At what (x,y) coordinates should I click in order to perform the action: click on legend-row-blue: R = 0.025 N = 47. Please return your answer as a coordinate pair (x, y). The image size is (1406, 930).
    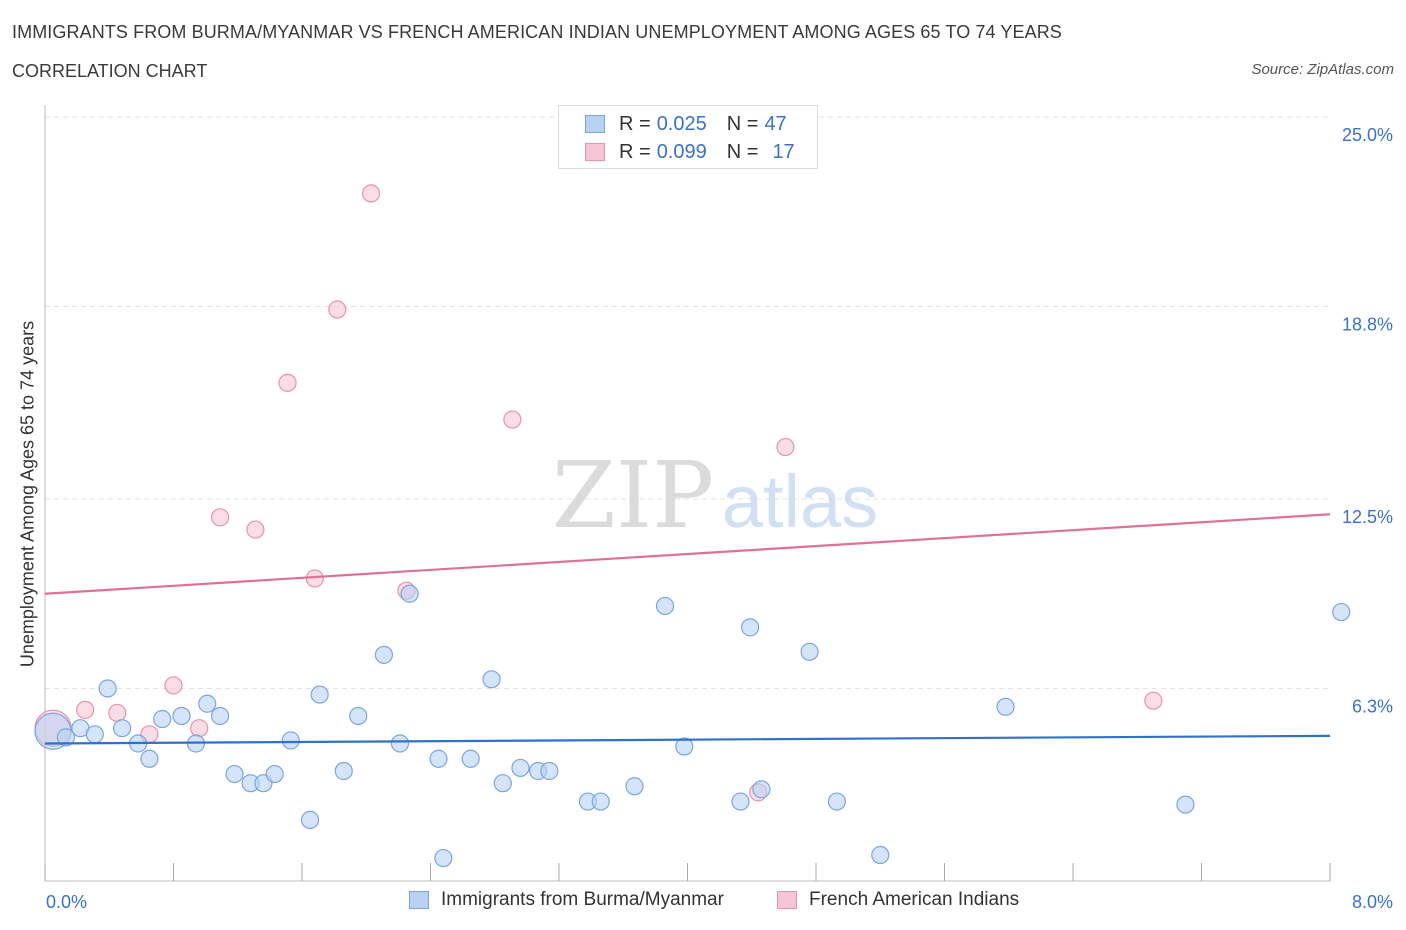
    Looking at the image, I should click on (686, 124).